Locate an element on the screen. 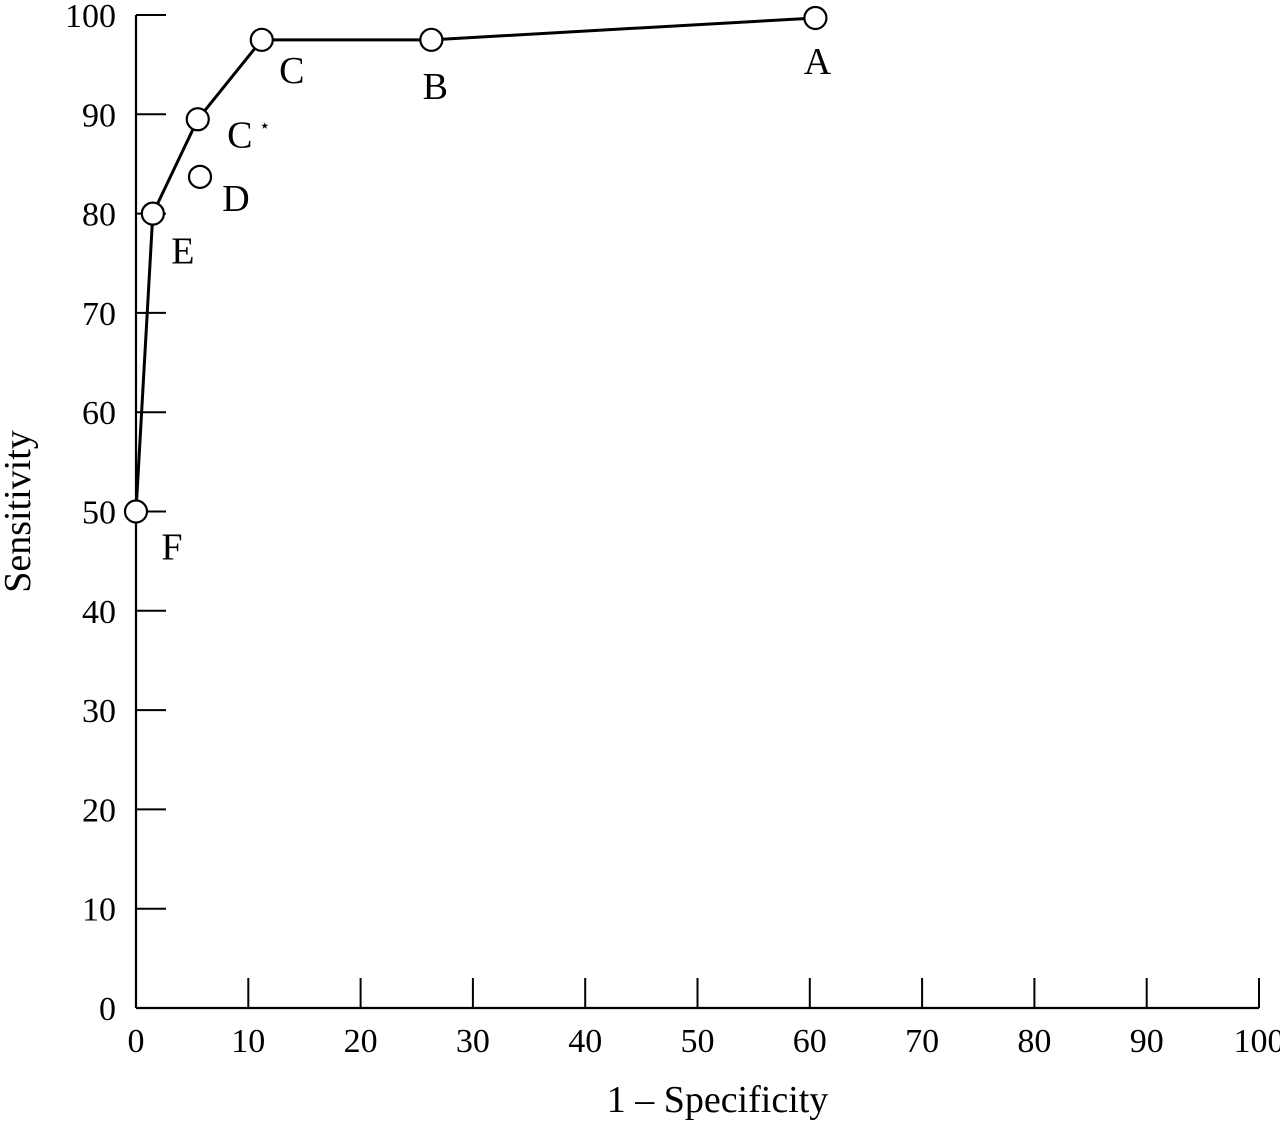 The image size is (1280, 1123). x-tick-label: 20 is located at coordinates (361, 1041).